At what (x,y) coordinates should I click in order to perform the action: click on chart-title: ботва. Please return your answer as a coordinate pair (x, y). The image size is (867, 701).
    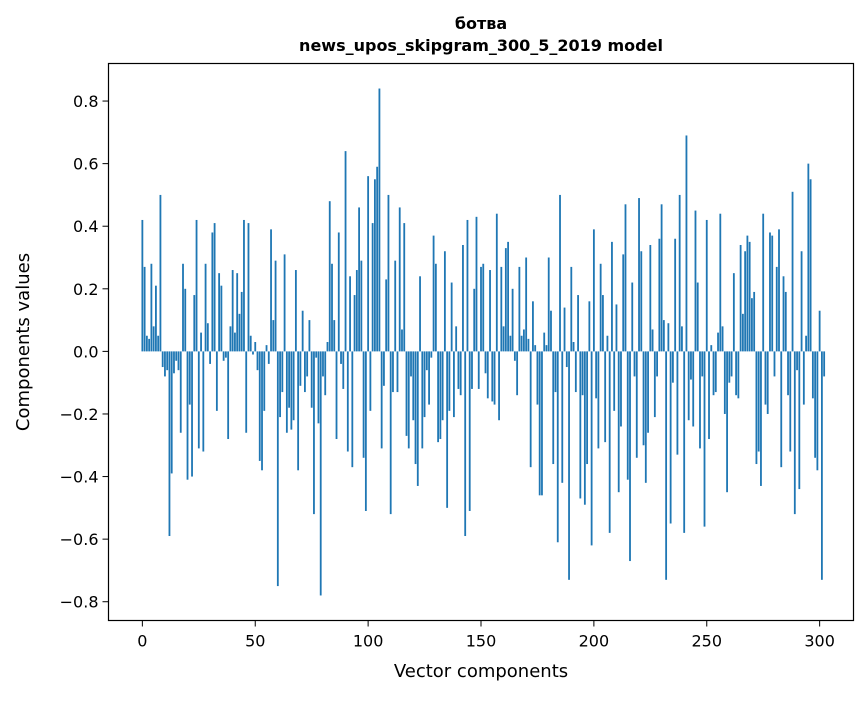
    Looking at the image, I should click on (481, 23).